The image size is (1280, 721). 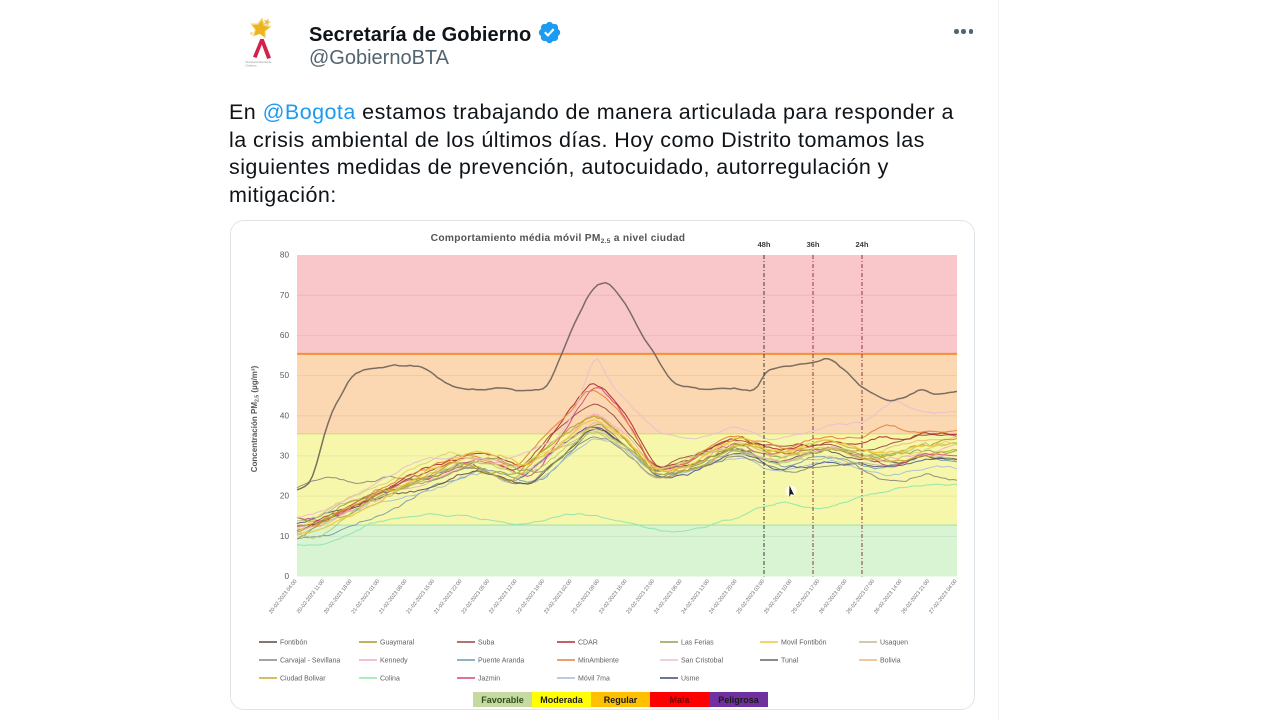 I want to click on svg-text: Moderada, so click(x=562, y=700).